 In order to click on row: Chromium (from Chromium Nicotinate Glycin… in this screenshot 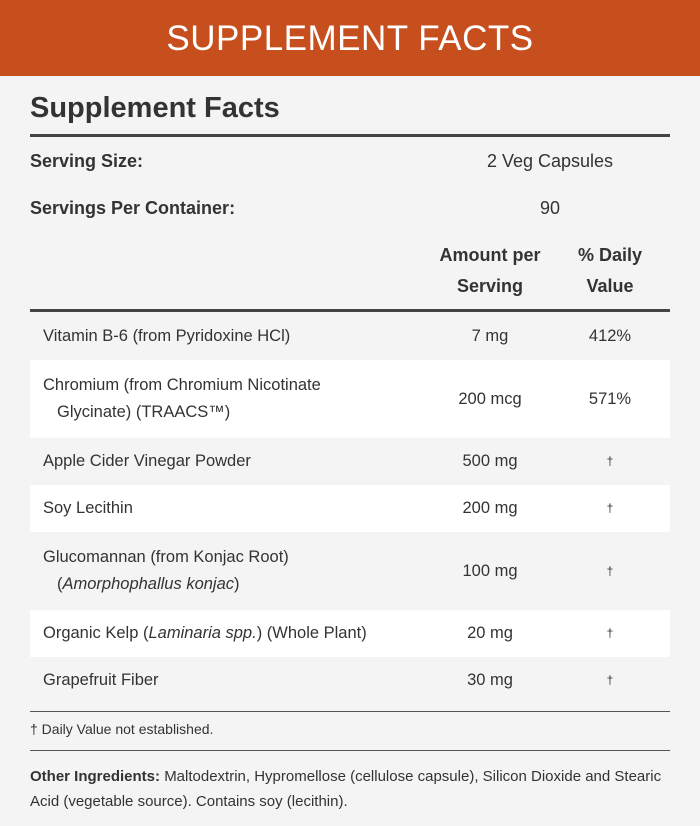, I will do `click(350, 399)`.